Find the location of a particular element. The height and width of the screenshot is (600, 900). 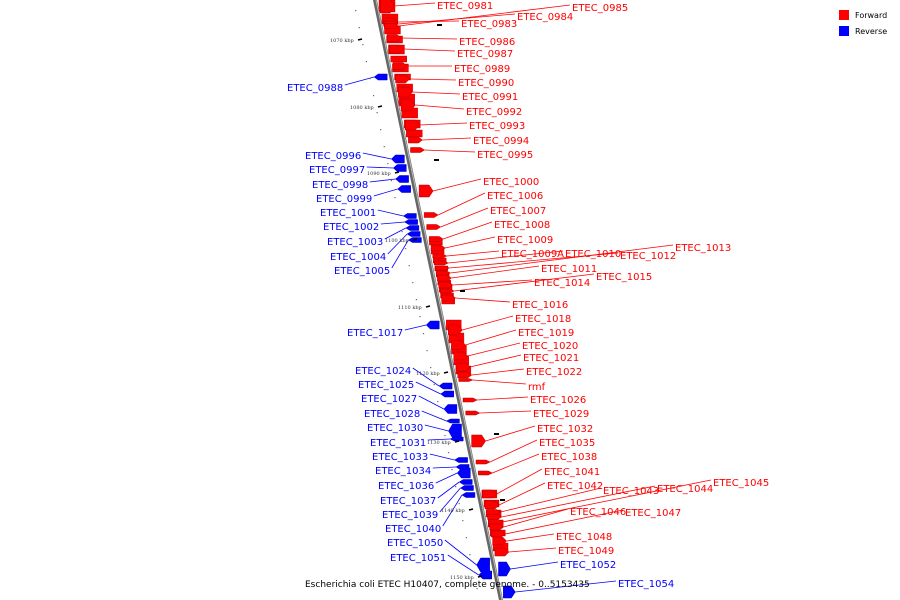

gene-label-etec_1034: ETEC_1034 is located at coordinates (403, 471).